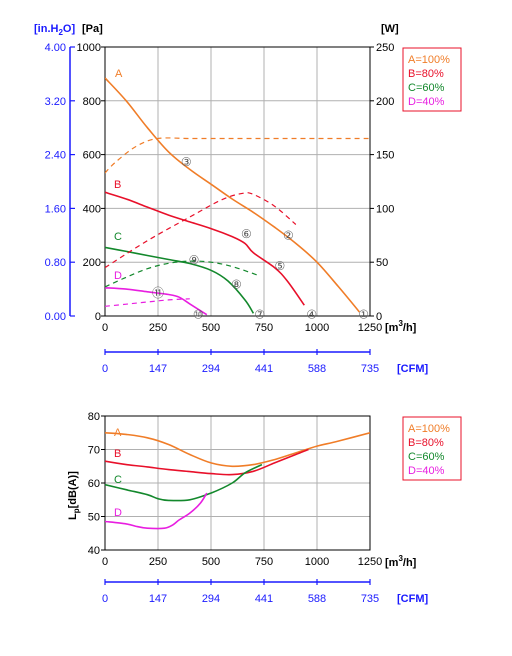 This screenshot has height=656, width=512. I want to click on top-curve-labels: A B C D, so click(118, 175).